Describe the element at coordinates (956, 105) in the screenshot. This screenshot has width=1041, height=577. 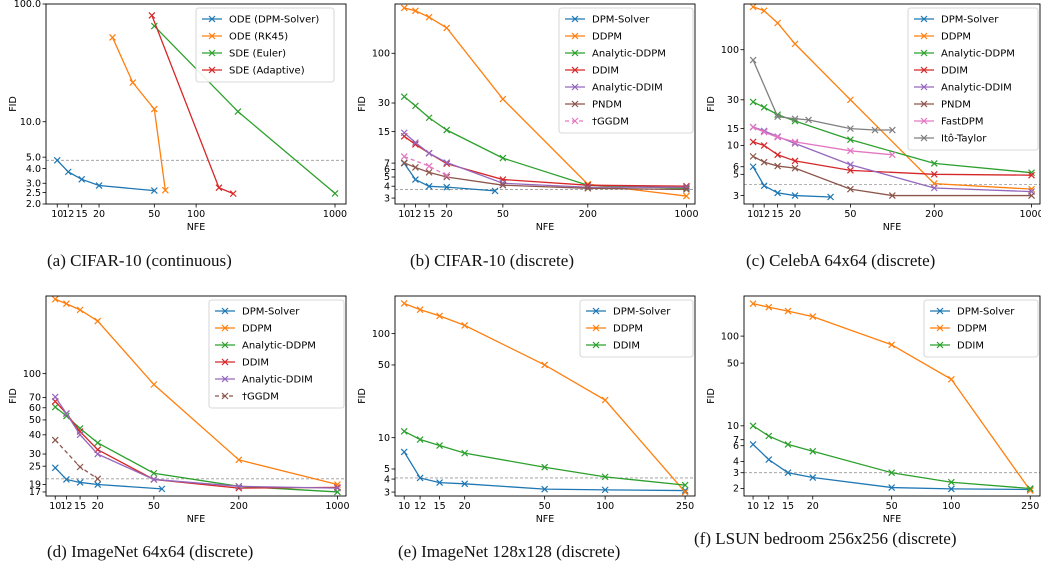
I see `legend-label: PNDM` at that location.